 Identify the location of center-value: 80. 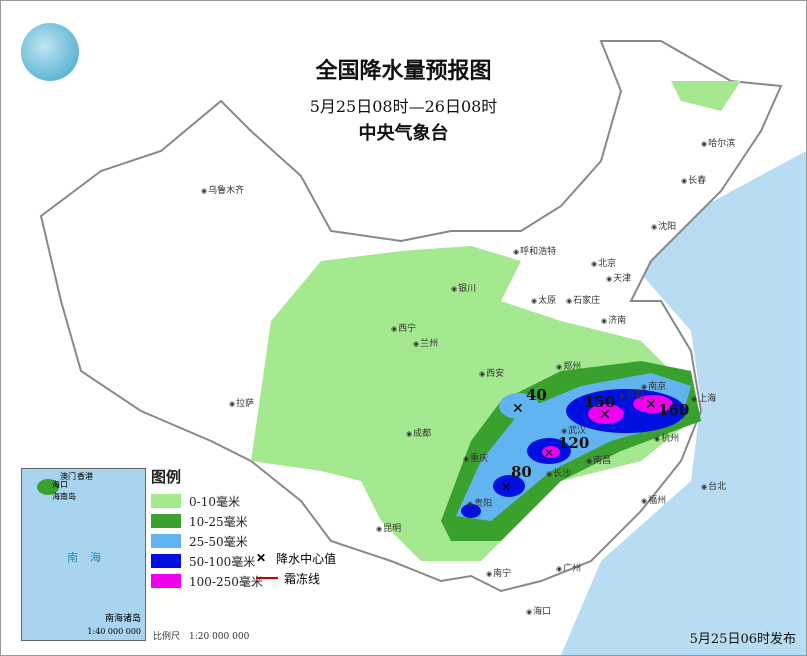
(521, 472).